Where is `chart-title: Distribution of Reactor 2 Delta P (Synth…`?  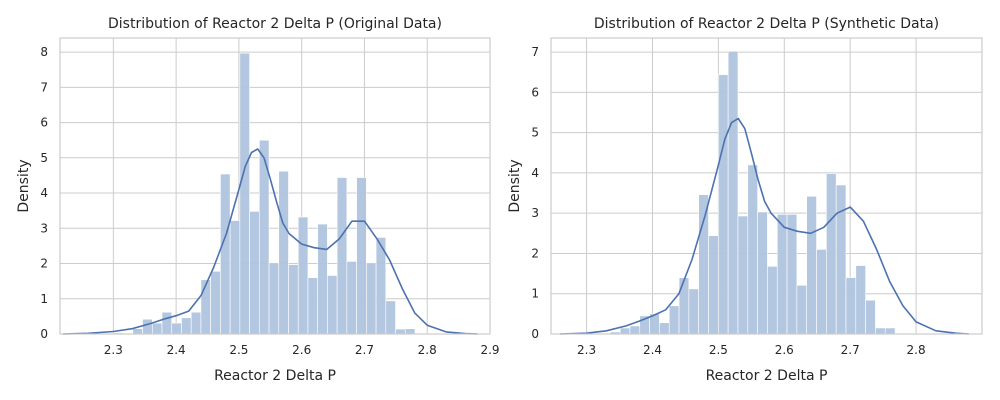
chart-title: Distribution of Reactor 2 Delta P (Synth… is located at coordinates (766, 24).